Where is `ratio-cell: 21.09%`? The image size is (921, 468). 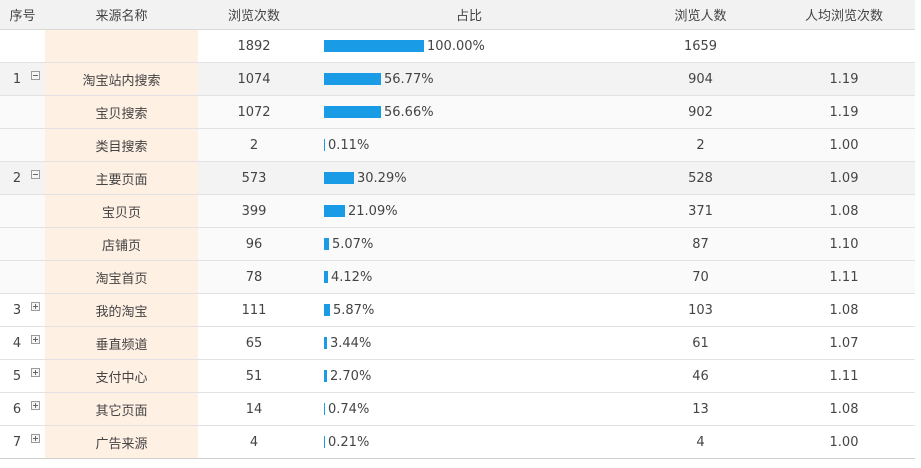
ratio-cell: 21.09% is located at coordinates (469, 211).